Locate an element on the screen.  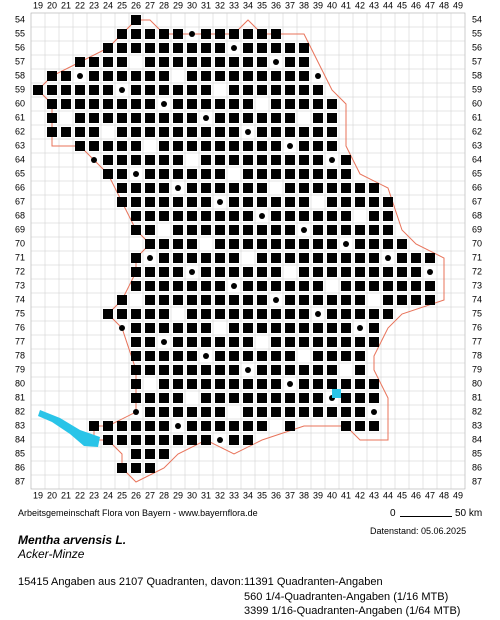
row-label: 60 is located at coordinates (477, 103).